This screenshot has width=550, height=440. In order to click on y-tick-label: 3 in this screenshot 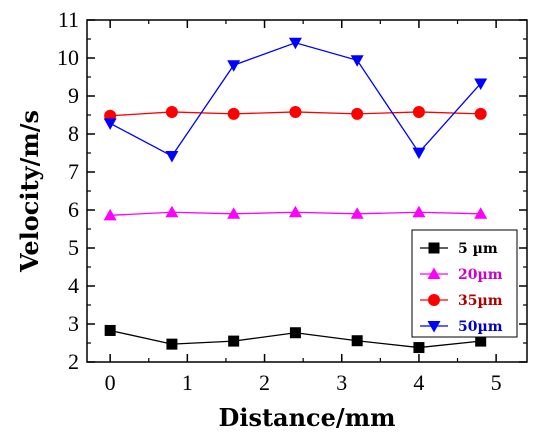, I will do `click(73, 323)`.